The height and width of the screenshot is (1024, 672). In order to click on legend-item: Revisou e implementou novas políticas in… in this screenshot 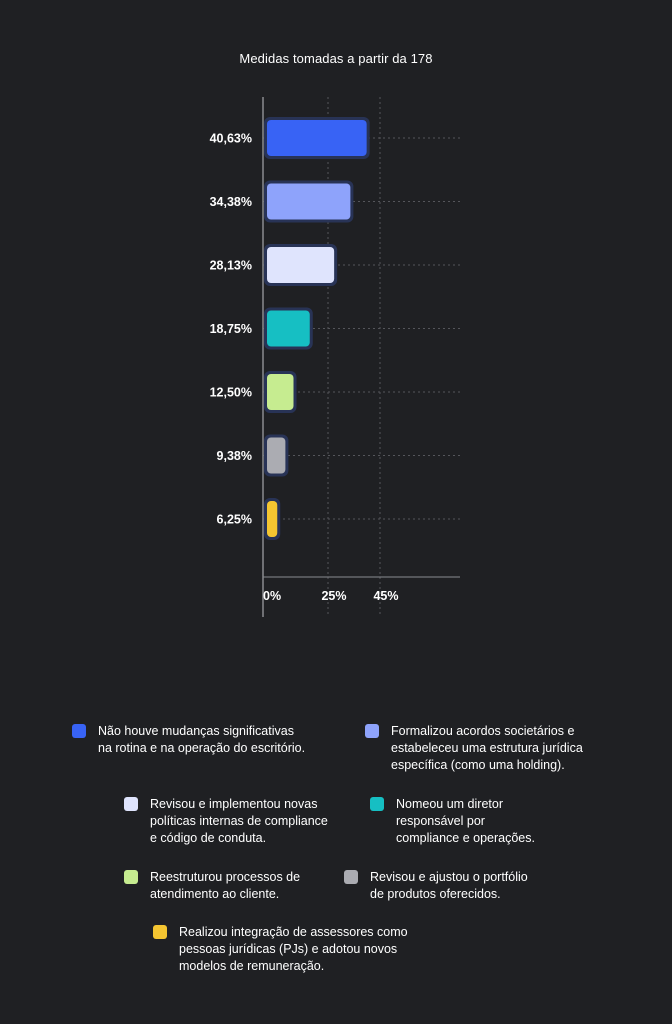, I will do `click(226, 821)`.